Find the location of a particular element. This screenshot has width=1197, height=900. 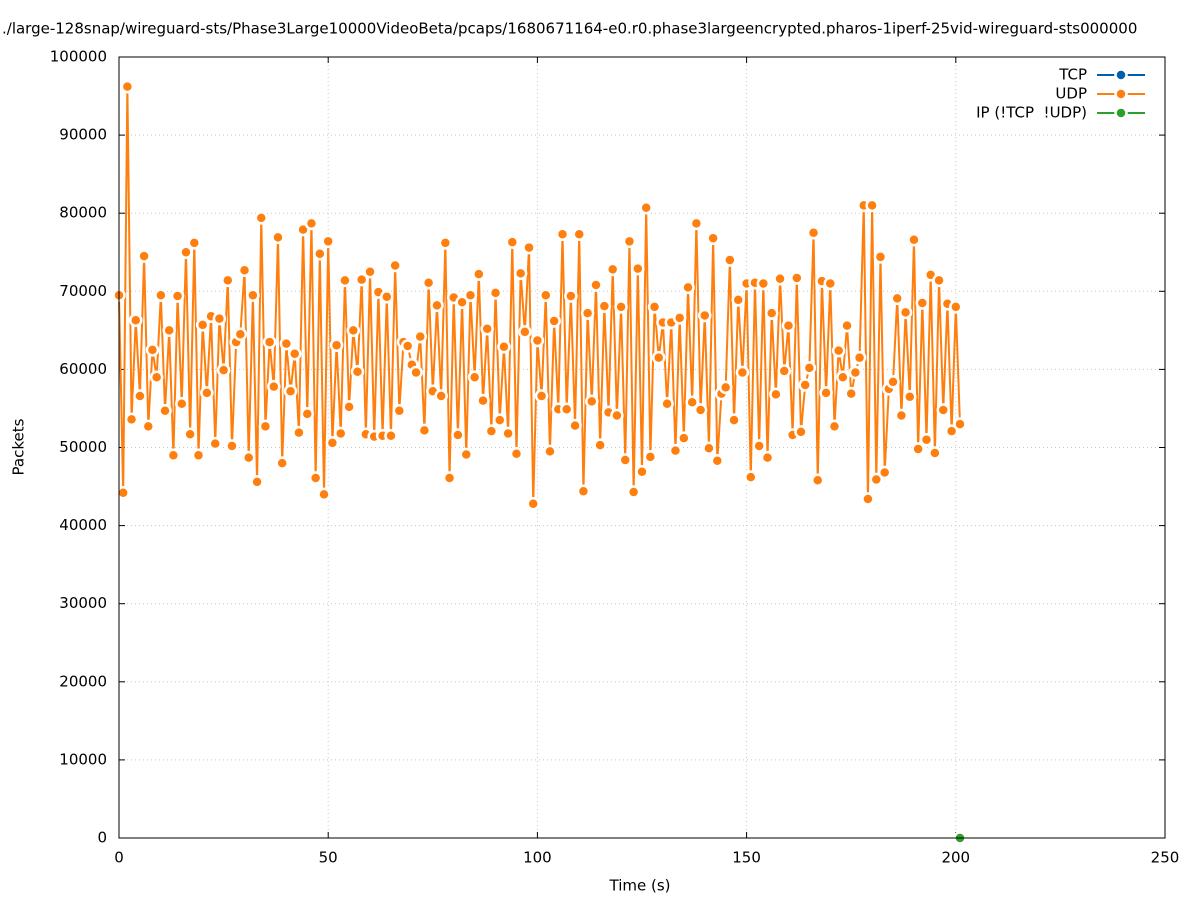

legend-marker is located at coordinates (1121, 113).